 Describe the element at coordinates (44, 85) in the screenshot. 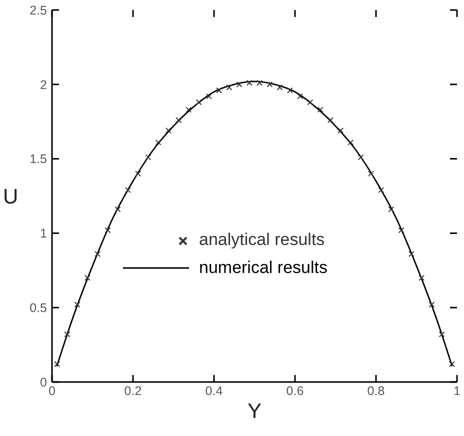

I see `y-tick-label: 2` at that location.